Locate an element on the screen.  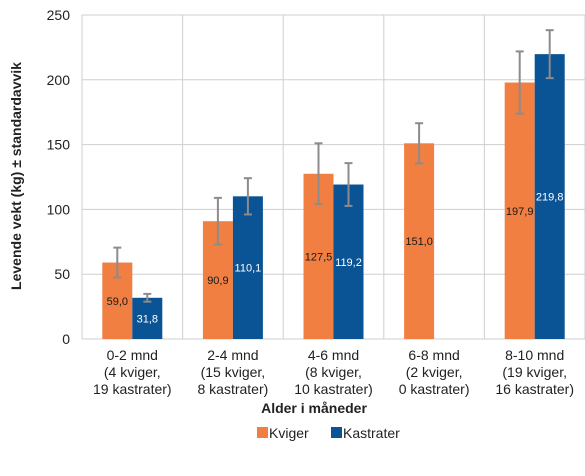
data-label-kastrater: 119,2 is located at coordinates (348, 263).